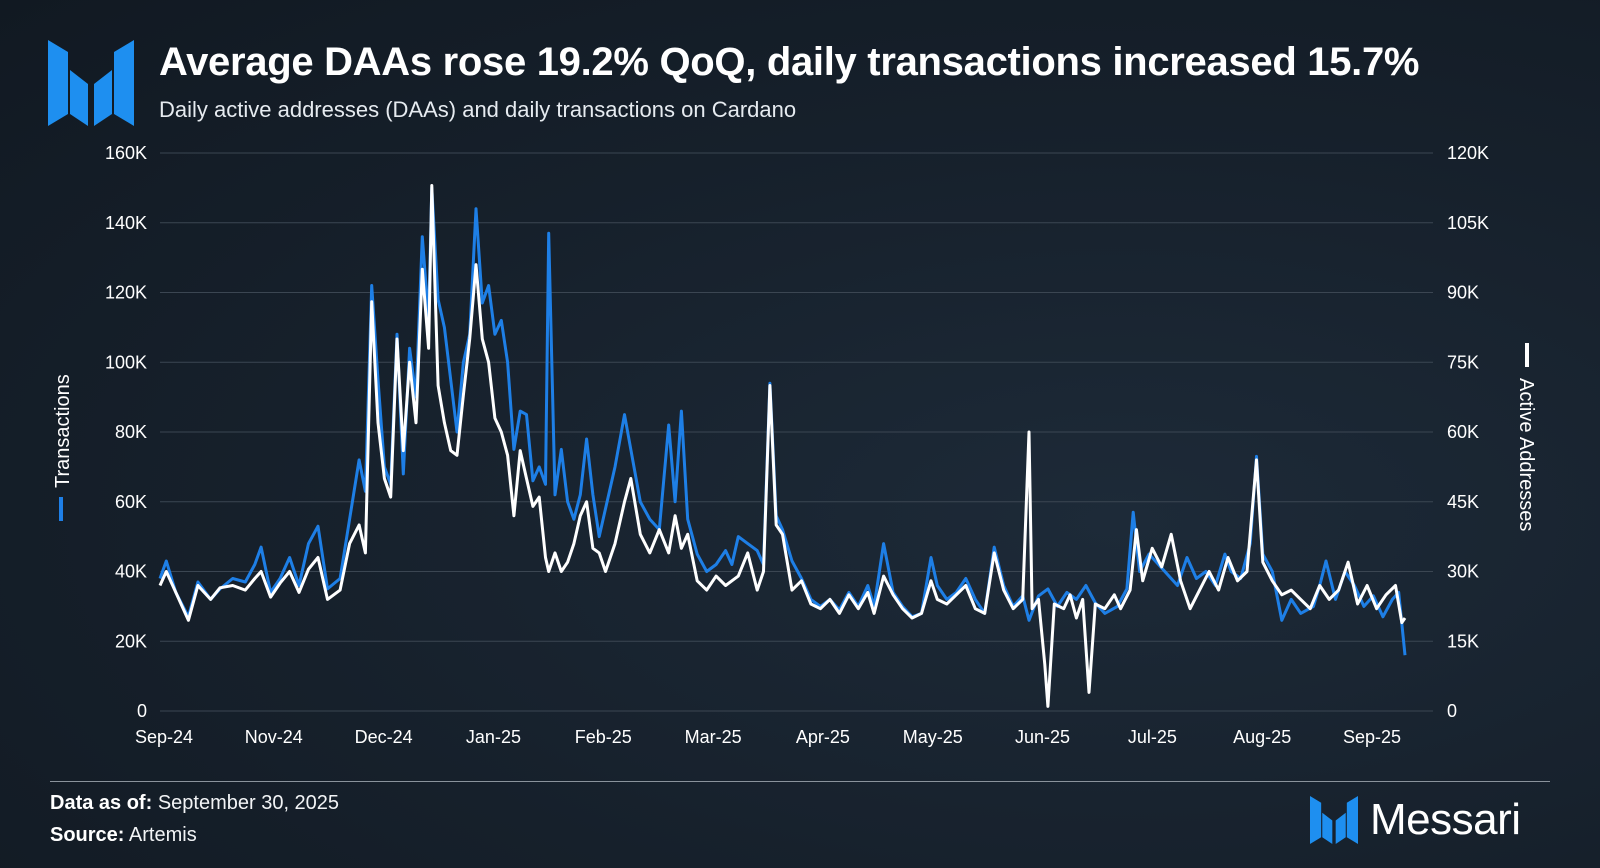  What do you see at coordinates (126, 293) in the screenshot?
I see `left-tick-label: 120K` at bounding box center [126, 293].